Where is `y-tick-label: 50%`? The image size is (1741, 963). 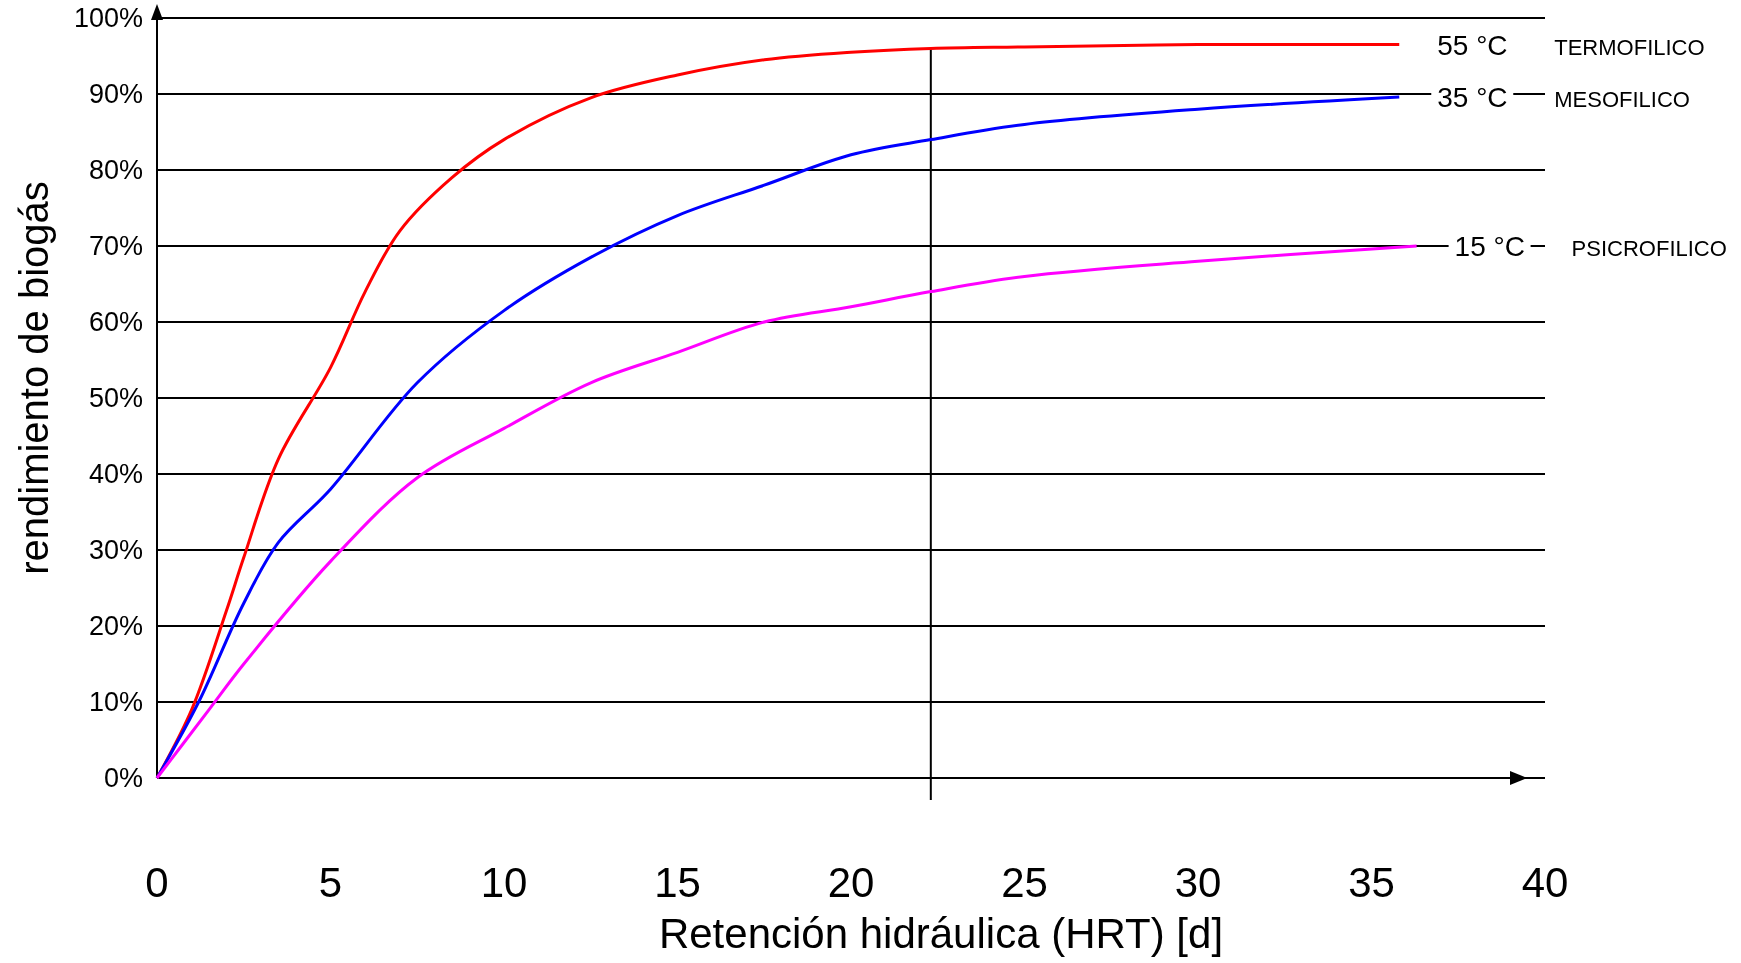
y-tick-label: 50% is located at coordinates (115, 398).